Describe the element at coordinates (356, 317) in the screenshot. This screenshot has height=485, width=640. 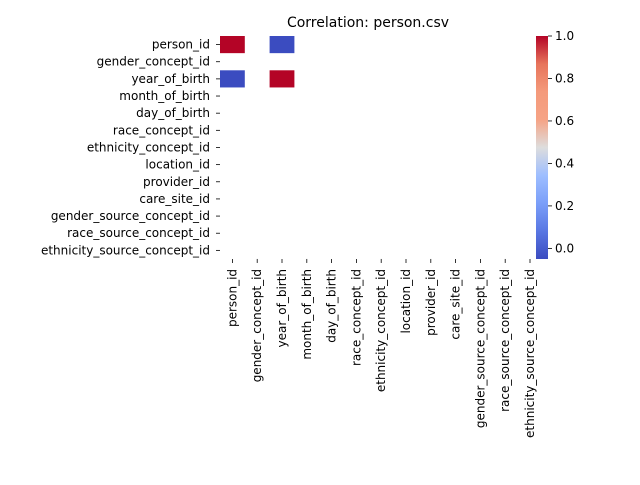
I see `x-tick-label: race_concept_id` at that location.